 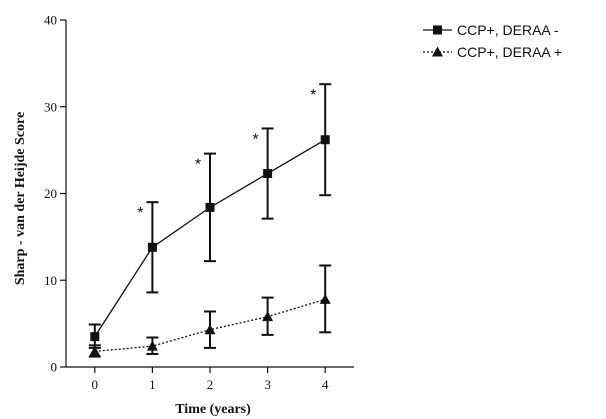 I want to click on legend: CCP+, DERAA - CCP+, DERAA +, so click(x=492, y=41).